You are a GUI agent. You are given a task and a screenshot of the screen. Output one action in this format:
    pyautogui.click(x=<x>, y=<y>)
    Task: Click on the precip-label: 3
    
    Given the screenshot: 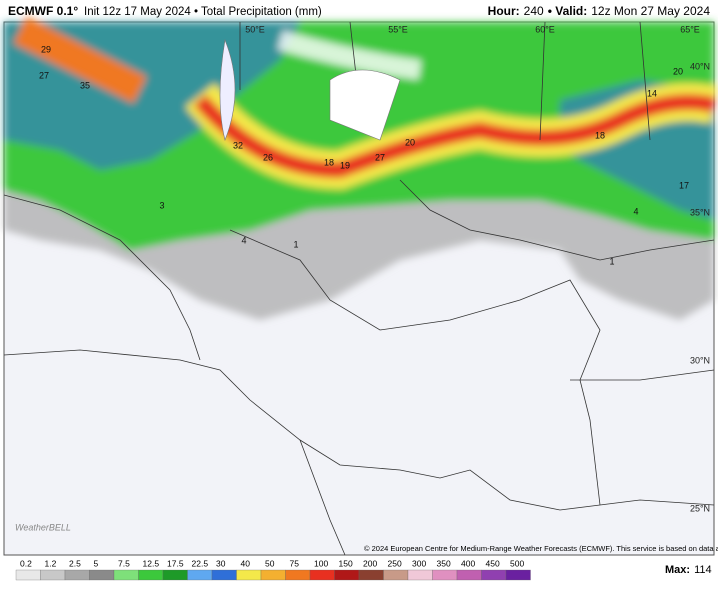 What is the action you would take?
    pyautogui.click(x=161, y=205)
    